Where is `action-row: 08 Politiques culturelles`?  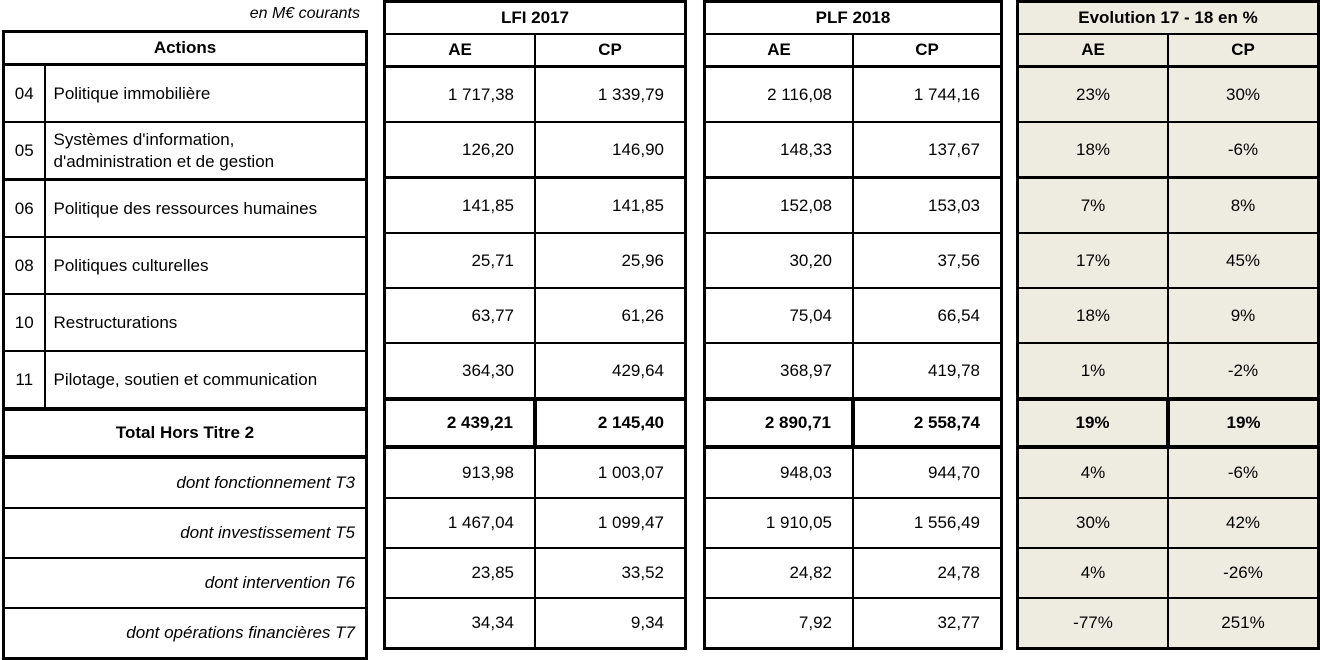
action-row: 08 Politiques culturelles is located at coordinates (185, 265).